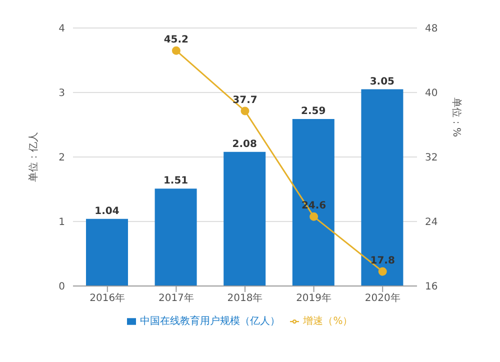 The height and width of the screenshot is (362, 500). What do you see at coordinates (382, 82) in the screenshot?
I see `data-label: 3.05` at bounding box center [382, 82].